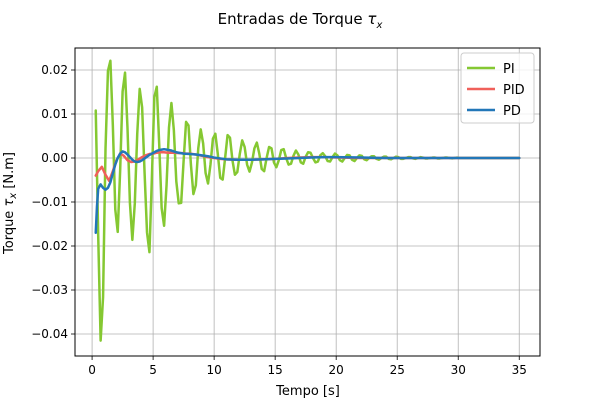 This screenshot has height=400, width=600. What do you see at coordinates (307, 366) in the screenshot?
I see `x-axis: 0 5 10 15 20 25 30 35` at bounding box center [307, 366].